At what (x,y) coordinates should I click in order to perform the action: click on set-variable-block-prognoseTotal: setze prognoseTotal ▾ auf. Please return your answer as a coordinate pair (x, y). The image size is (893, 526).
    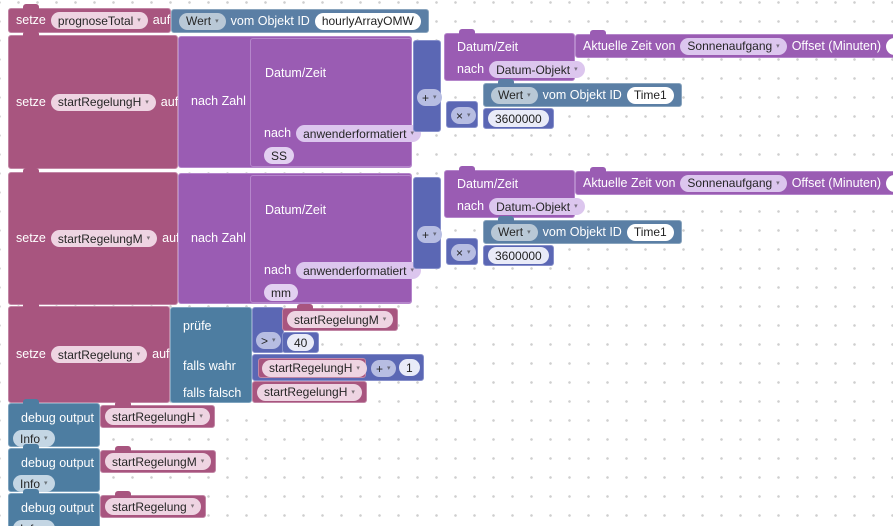
    Looking at the image, I should click on (89, 18).